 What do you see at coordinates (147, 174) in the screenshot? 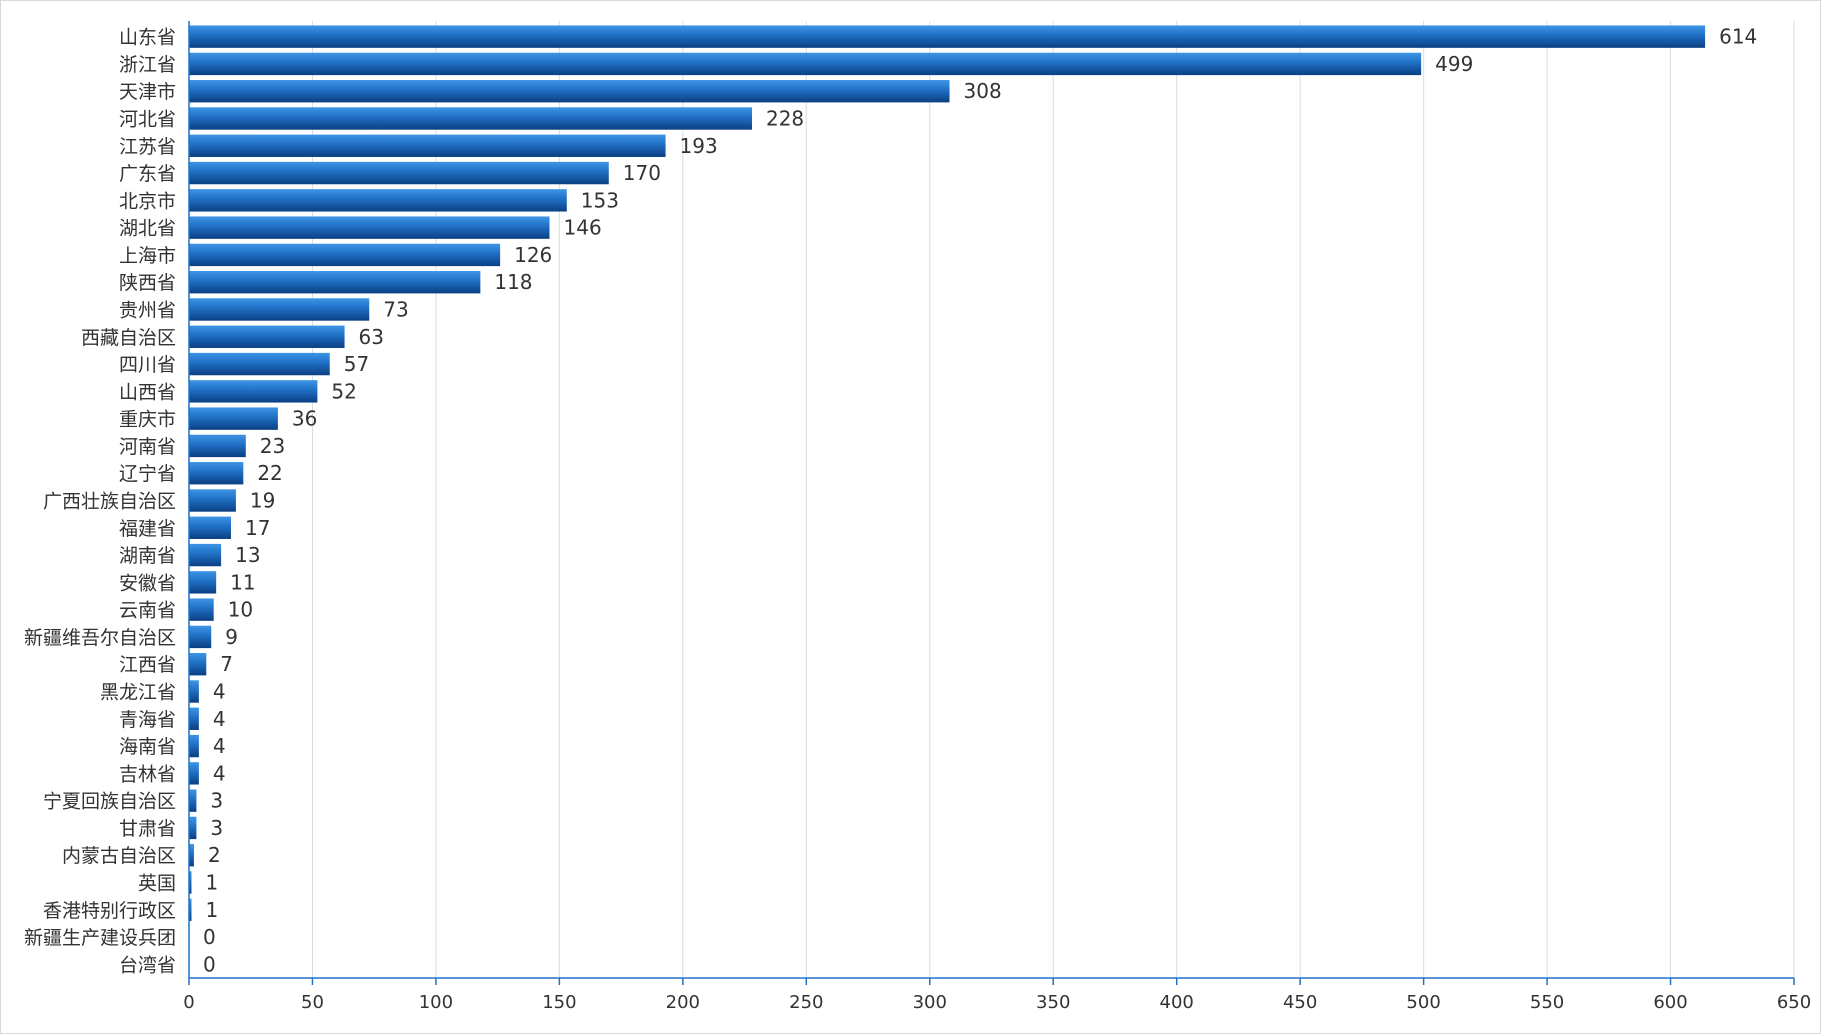
I see `category-label: 广东省` at bounding box center [147, 174].